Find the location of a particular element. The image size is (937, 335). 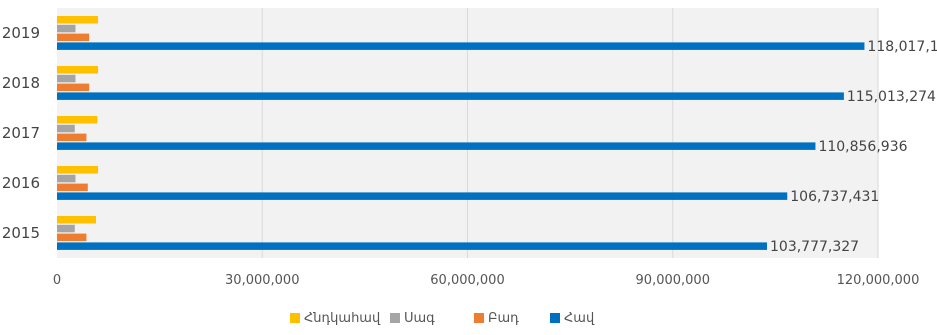

legend: Հնդկահավ Սագ Բադ Հավ is located at coordinates (442, 318).